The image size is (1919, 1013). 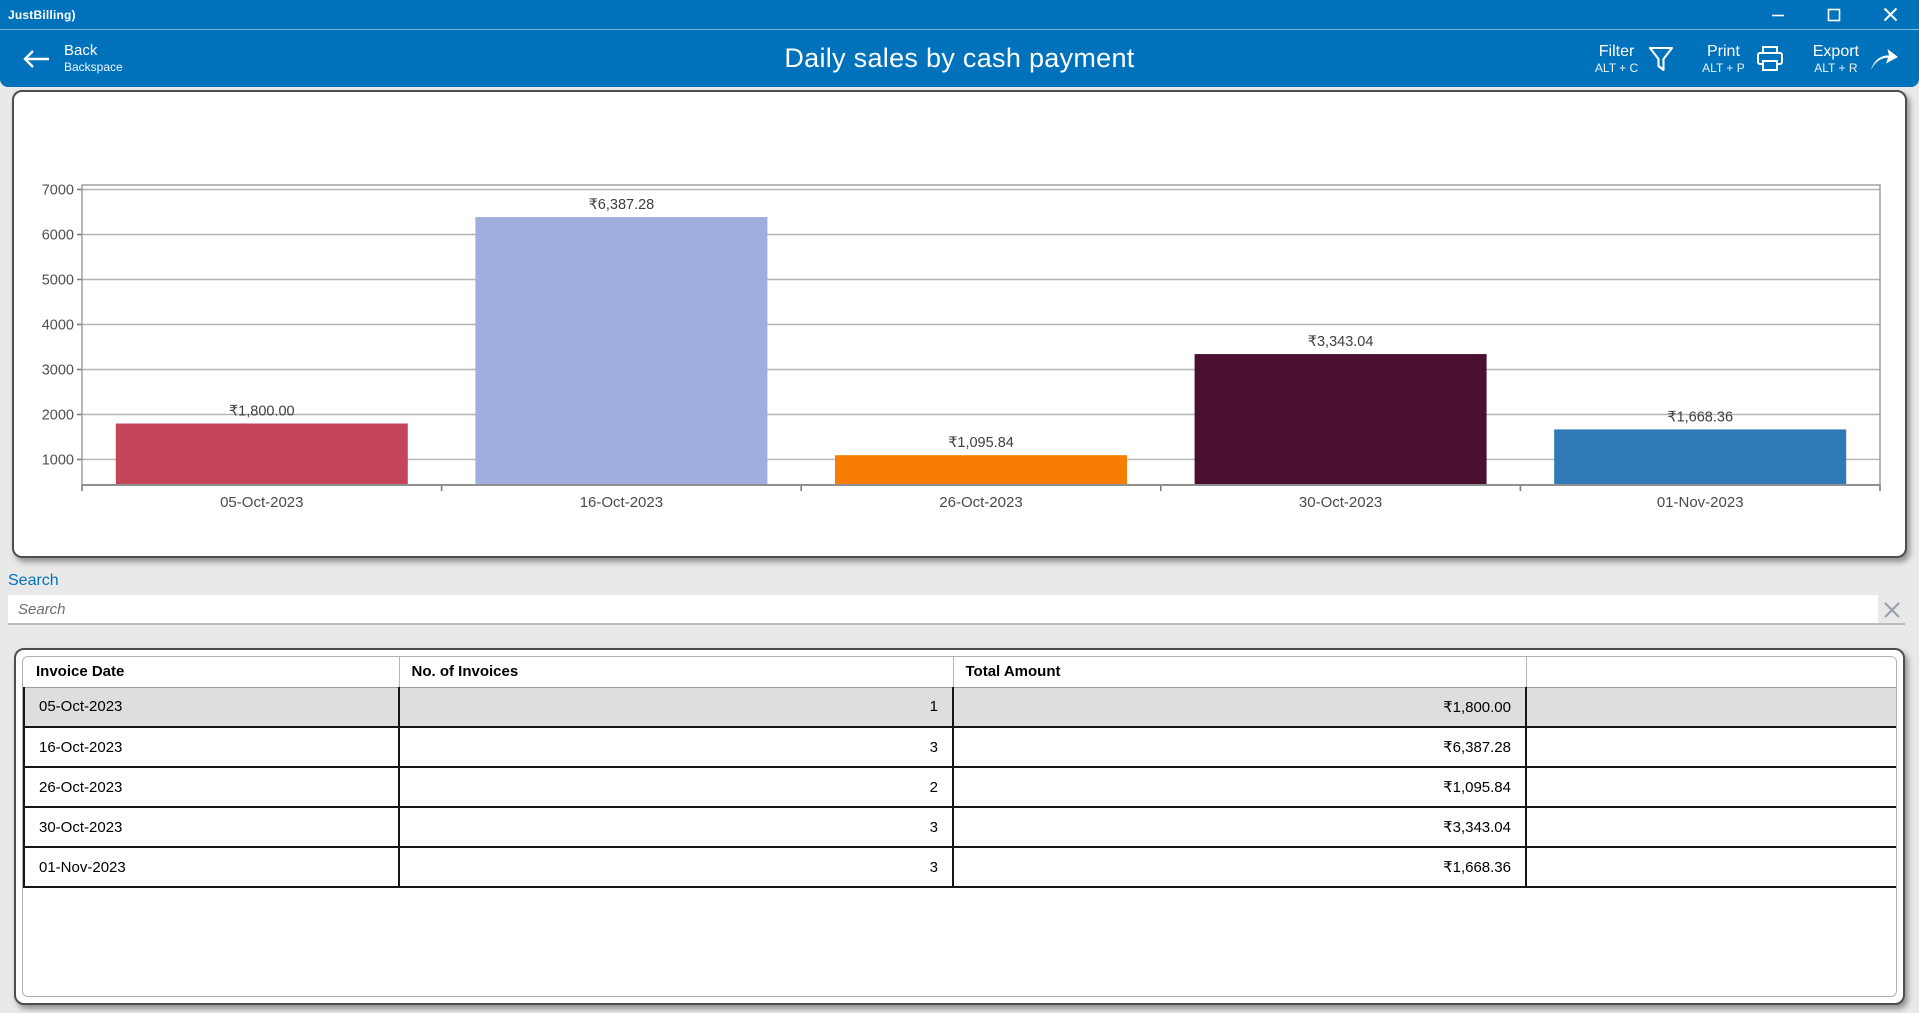 I want to click on cell-amount: ₹3,343.04, so click(x=1240, y=827).